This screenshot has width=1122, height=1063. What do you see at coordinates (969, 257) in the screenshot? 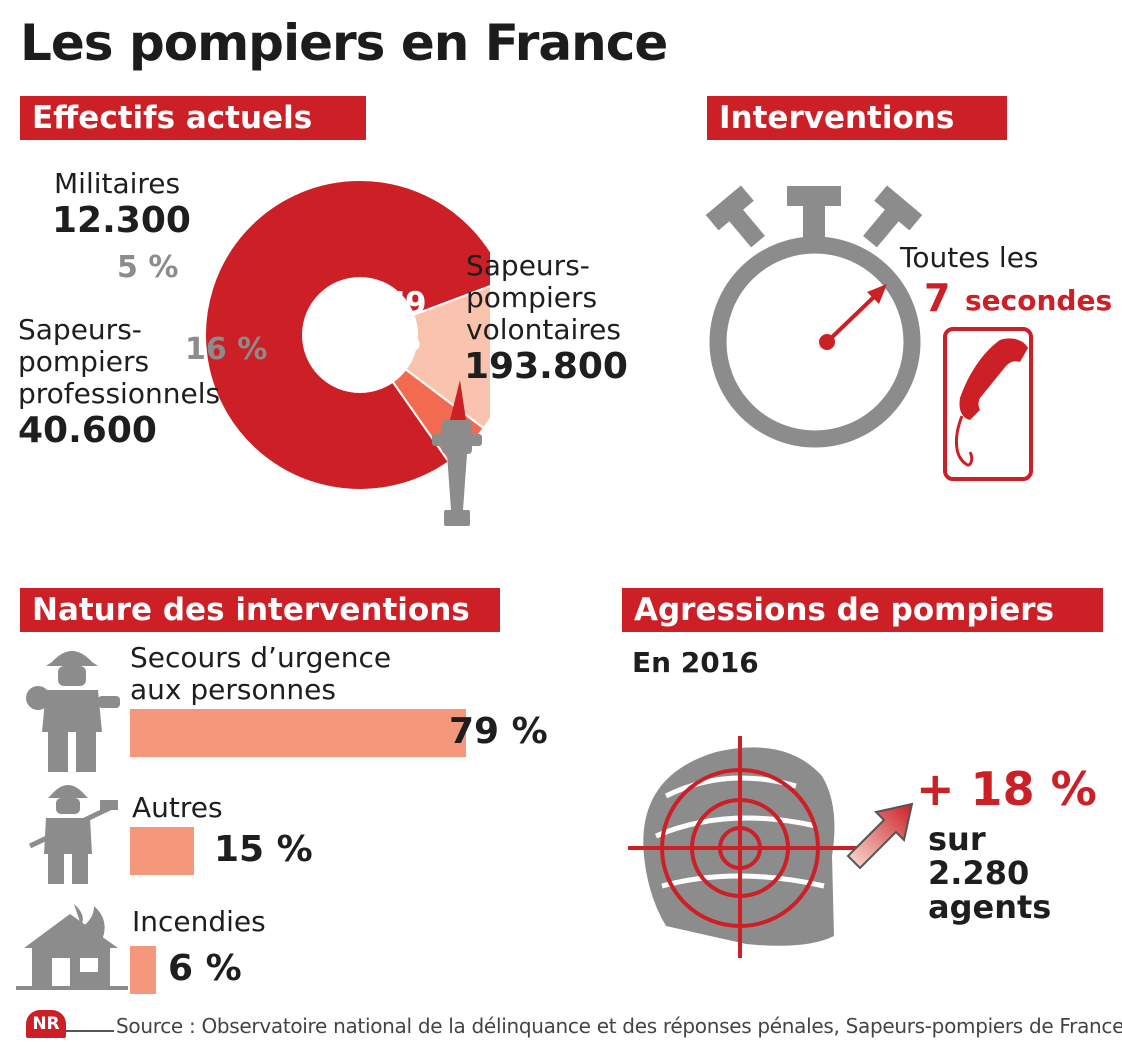
I see `interventions-line1: Toutes les` at bounding box center [969, 257].